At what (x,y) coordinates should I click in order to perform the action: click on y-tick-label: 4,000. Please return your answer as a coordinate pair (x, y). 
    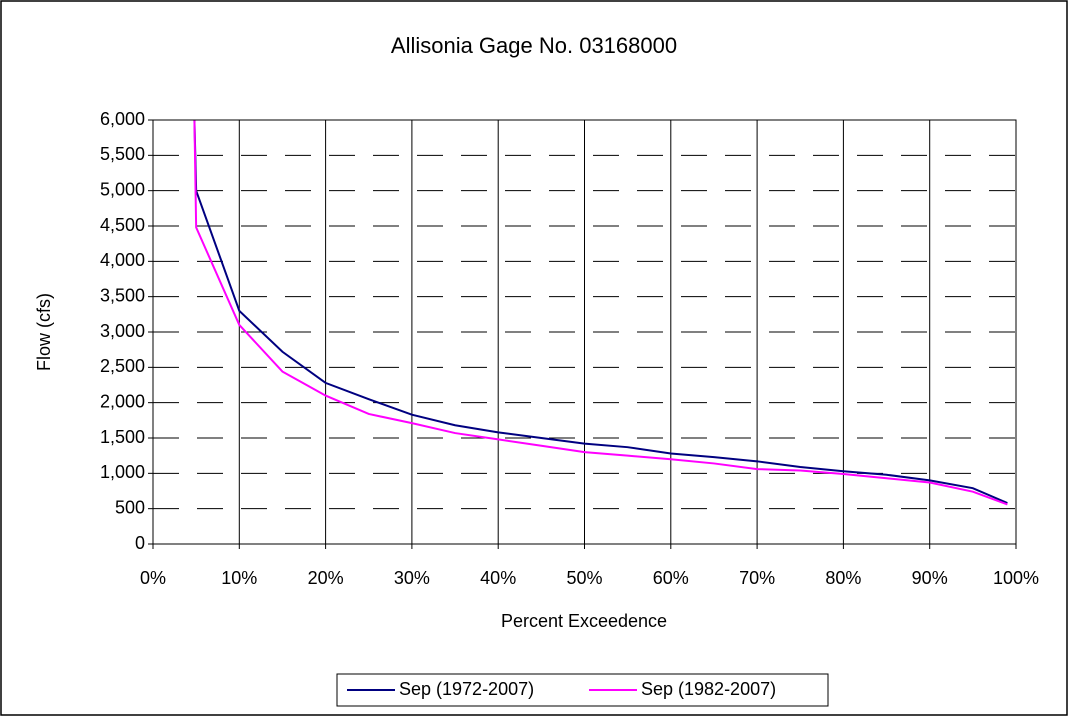
    Looking at the image, I should click on (122, 260).